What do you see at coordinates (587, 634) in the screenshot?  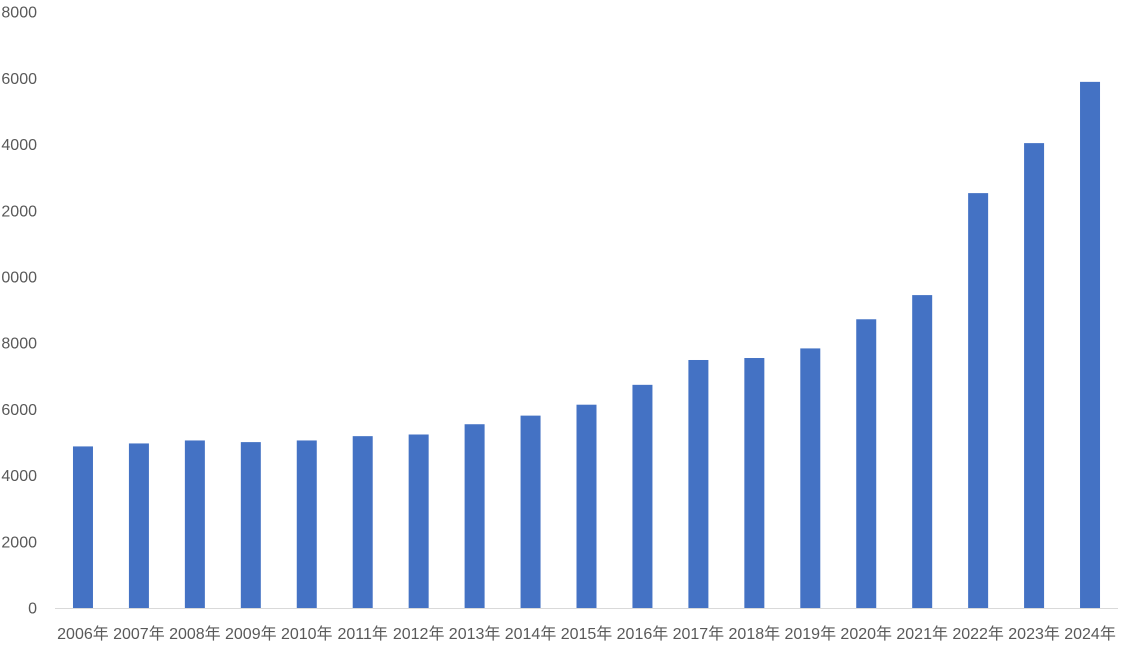 I see `x-axis-tick-label: 2015年` at bounding box center [587, 634].